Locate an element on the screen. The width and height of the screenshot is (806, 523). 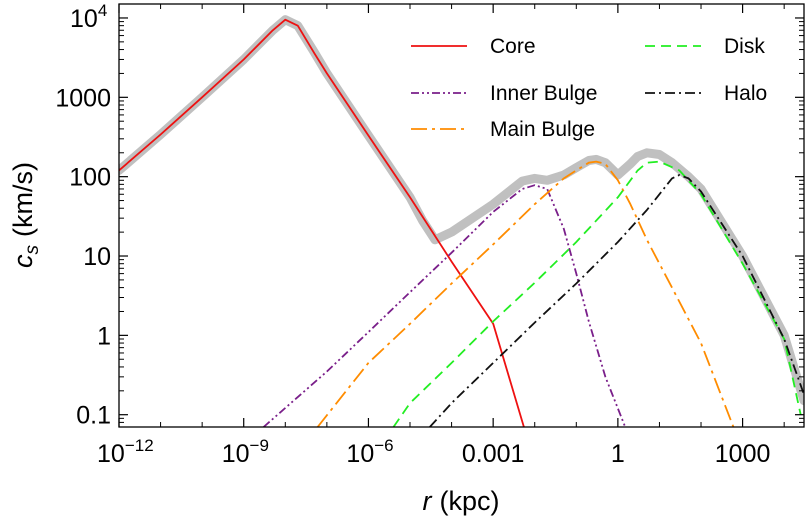
legend-label: Halo is located at coordinates (745, 93).